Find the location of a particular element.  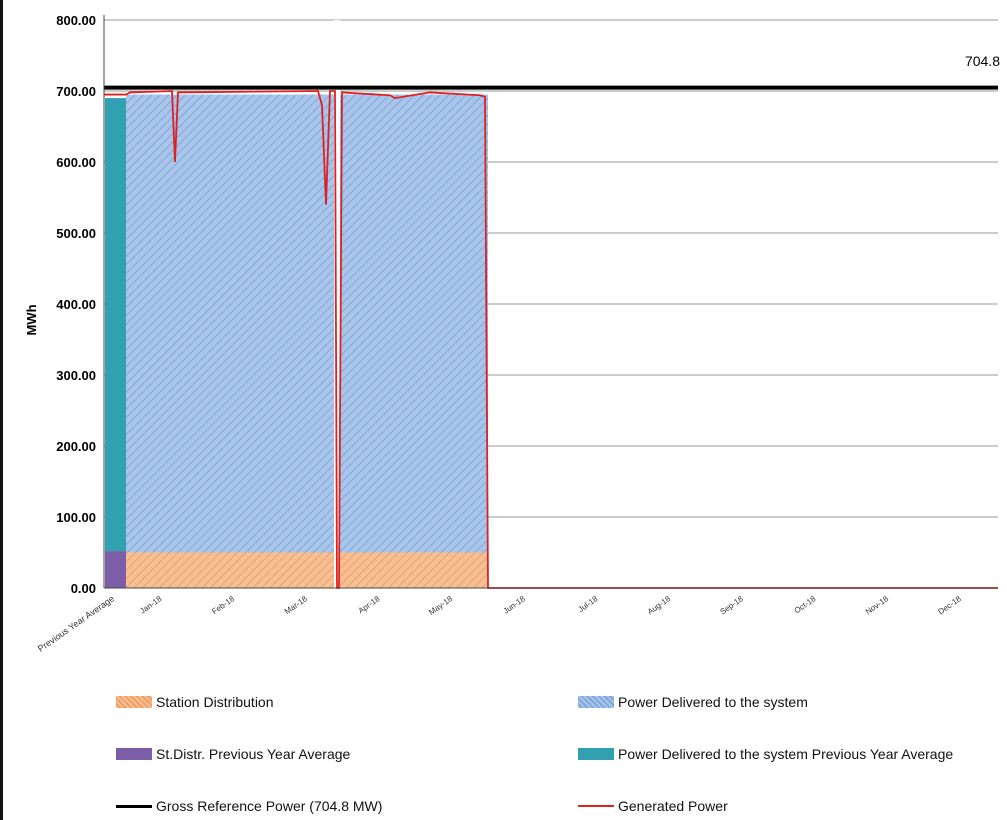

y-tick-label: 600.00 is located at coordinates (76, 162).